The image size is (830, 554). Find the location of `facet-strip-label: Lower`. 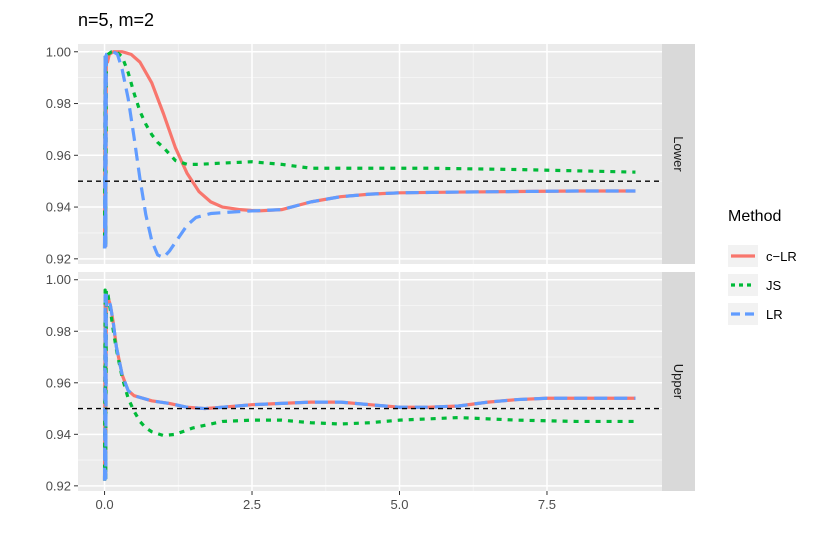

facet-strip-label: Lower is located at coordinates (678, 154).